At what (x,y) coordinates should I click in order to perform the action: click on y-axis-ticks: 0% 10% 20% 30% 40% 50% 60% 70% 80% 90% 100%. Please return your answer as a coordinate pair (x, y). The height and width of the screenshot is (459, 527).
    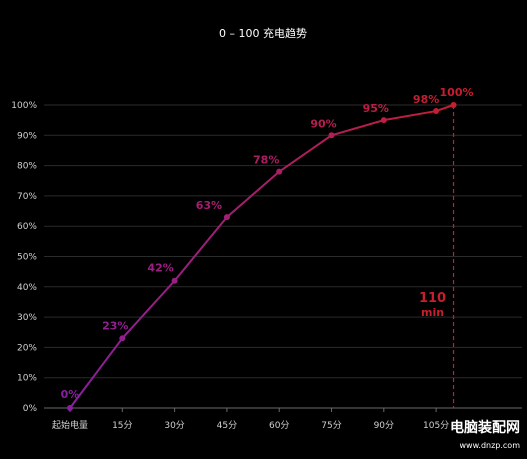
    Looking at the image, I should click on (24, 257).